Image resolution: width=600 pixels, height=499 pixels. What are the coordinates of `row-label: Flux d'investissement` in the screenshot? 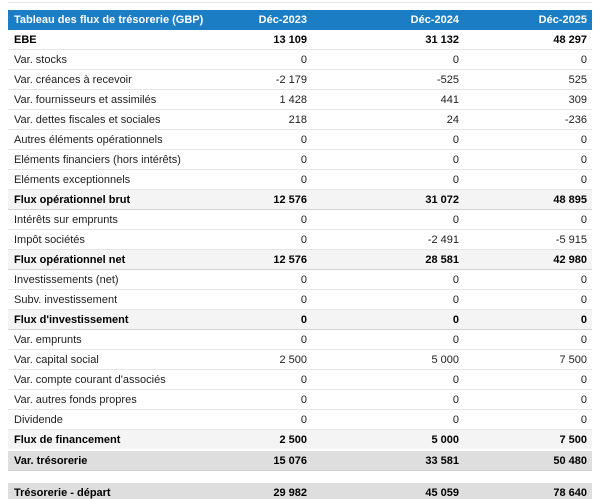 It's located at (126, 319).